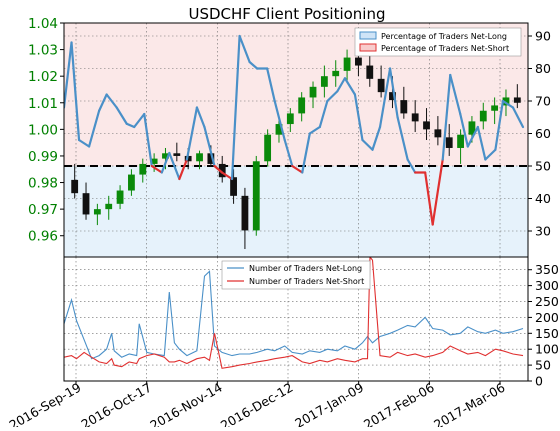  I want to click on legend-swatch-net-long, so click(368, 35).